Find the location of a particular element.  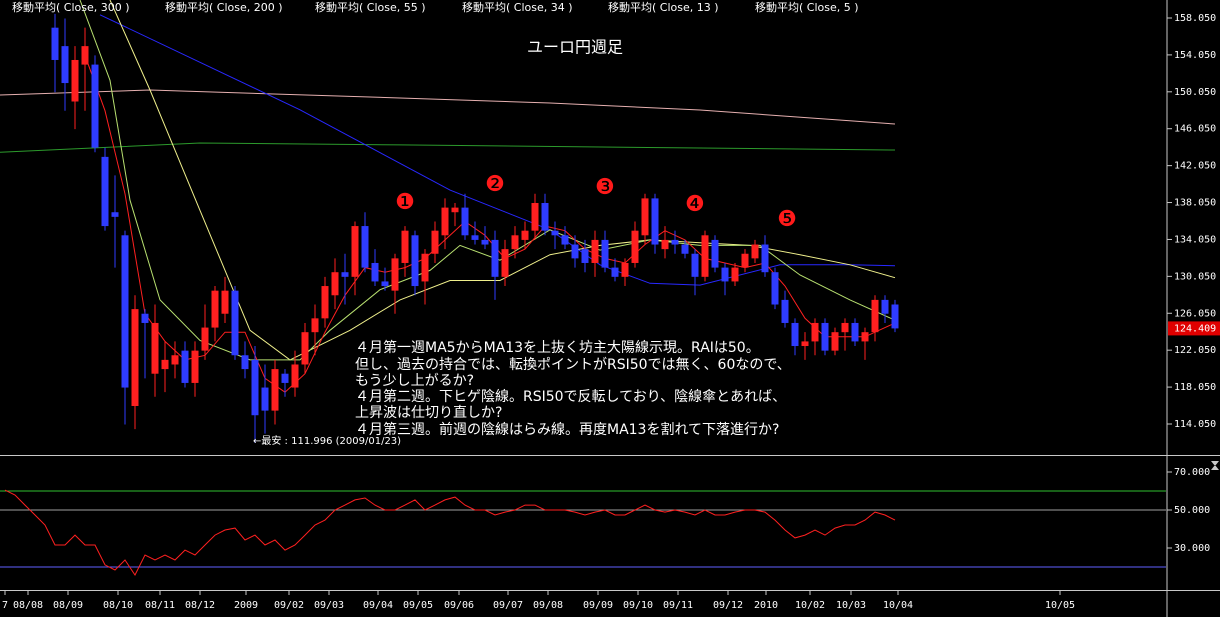

line-series is located at coordinates (448, 107).